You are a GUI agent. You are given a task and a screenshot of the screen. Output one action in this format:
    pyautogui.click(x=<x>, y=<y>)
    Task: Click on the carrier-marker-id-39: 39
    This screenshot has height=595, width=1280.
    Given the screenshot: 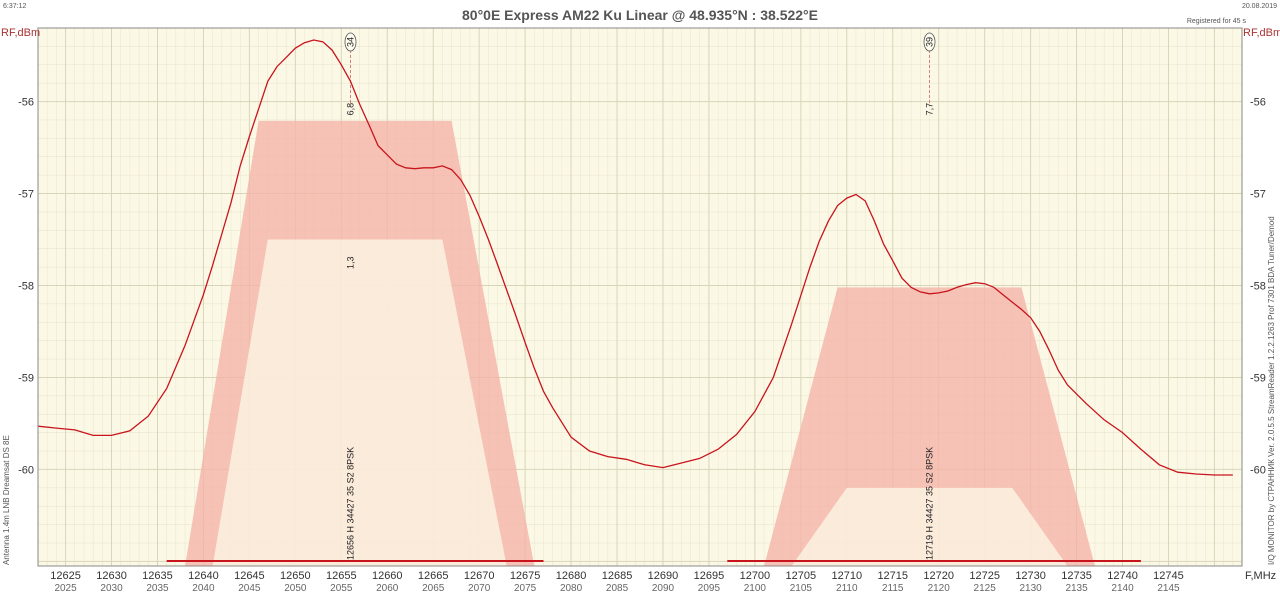 What is the action you would take?
    pyautogui.click(x=930, y=42)
    